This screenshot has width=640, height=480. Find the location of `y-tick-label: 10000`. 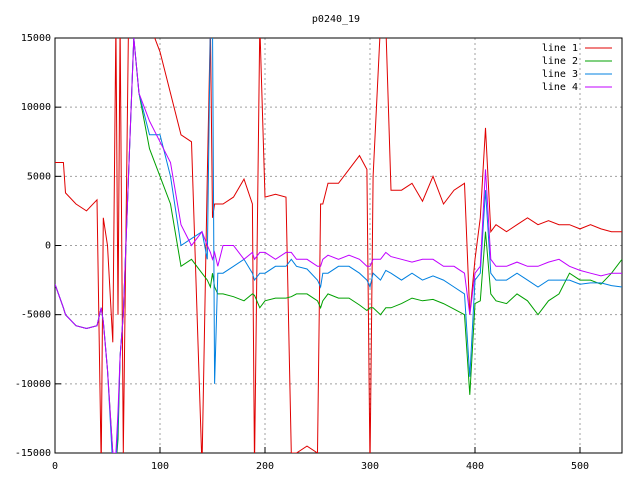

y-tick-label: 10000 is located at coordinates (36, 107).